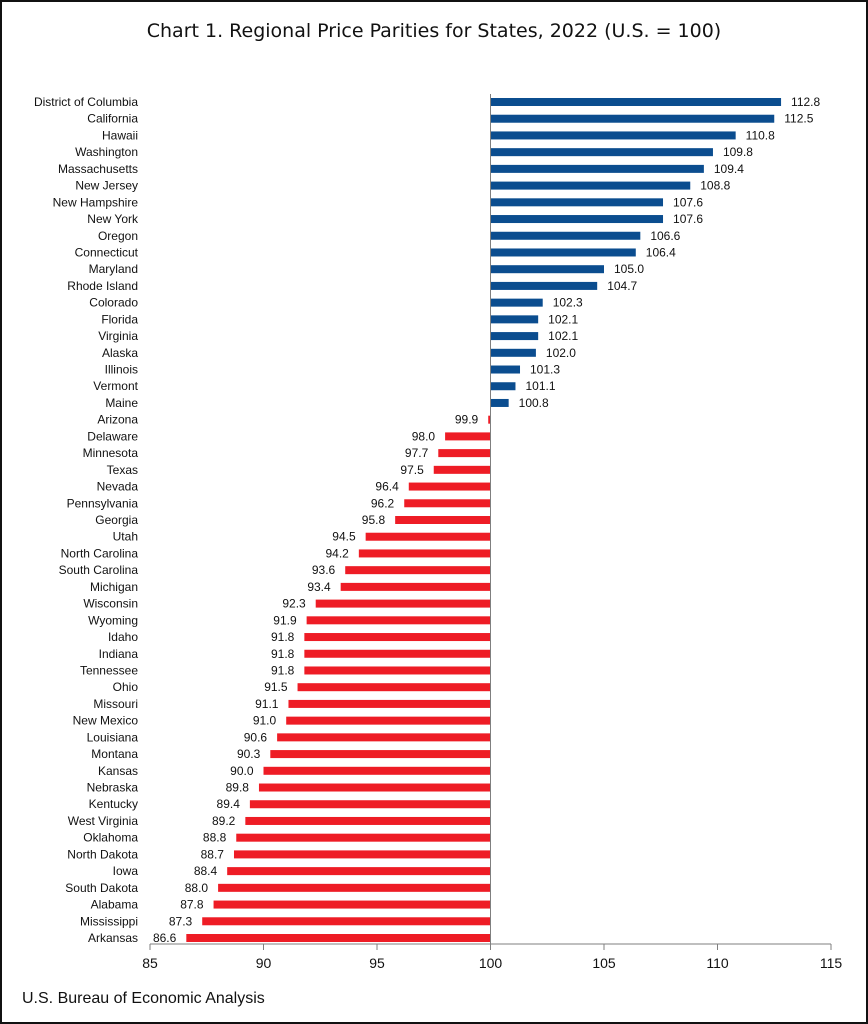 This screenshot has width=868, height=1024. What do you see at coordinates (206, 871) in the screenshot?
I see `value-label: 88.4` at bounding box center [206, 871].